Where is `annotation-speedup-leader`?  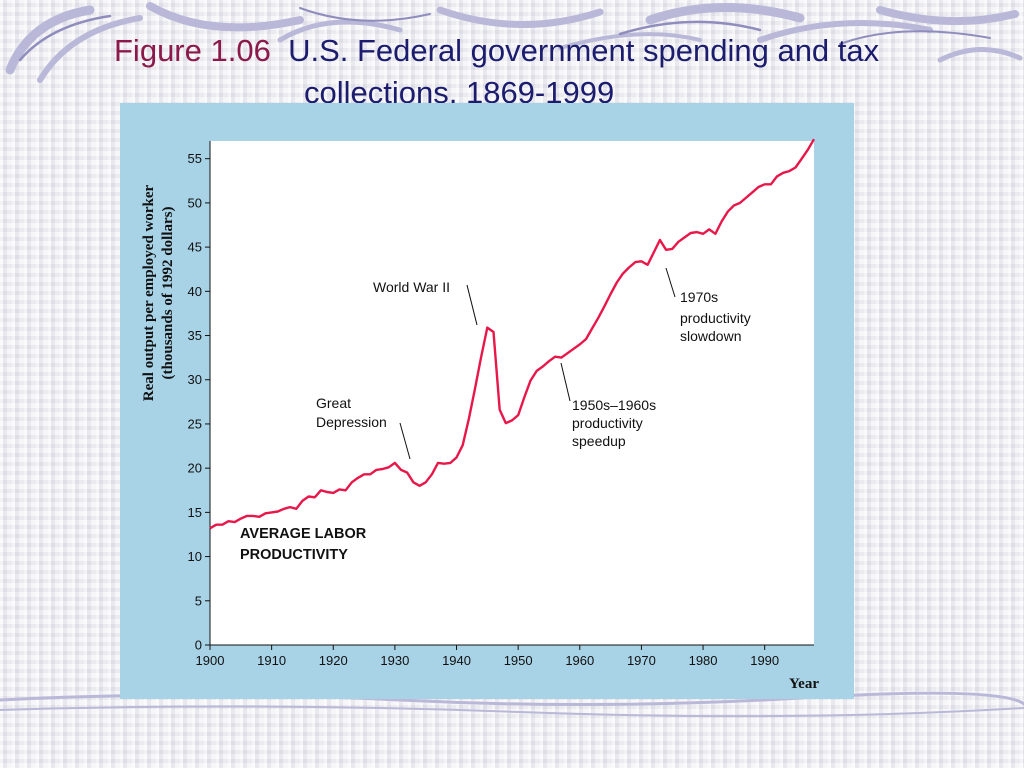
annotation-speedup-leader is located at coordinates (565, 382).